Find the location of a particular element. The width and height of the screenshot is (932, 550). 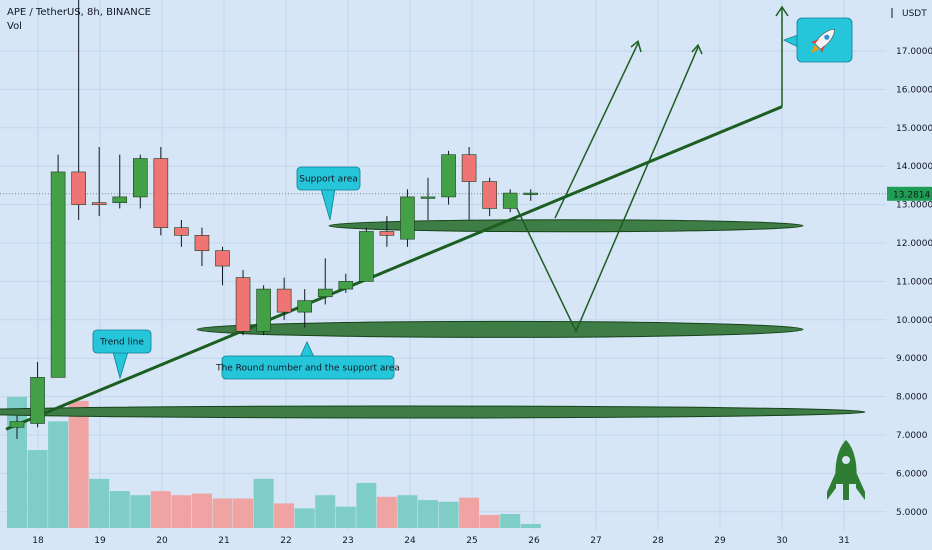

callout-round-number-box is located at coordinates (308, 367).